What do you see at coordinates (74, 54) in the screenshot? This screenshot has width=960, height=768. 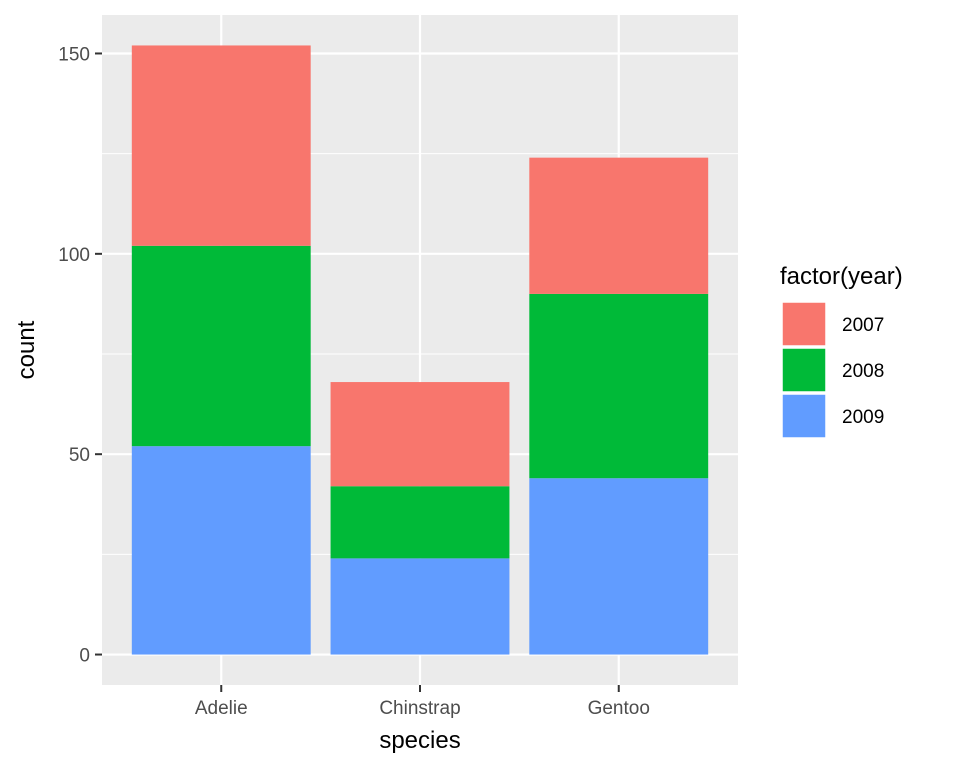 I see `y-tick-label: 150` at bounding box center [74, 54].